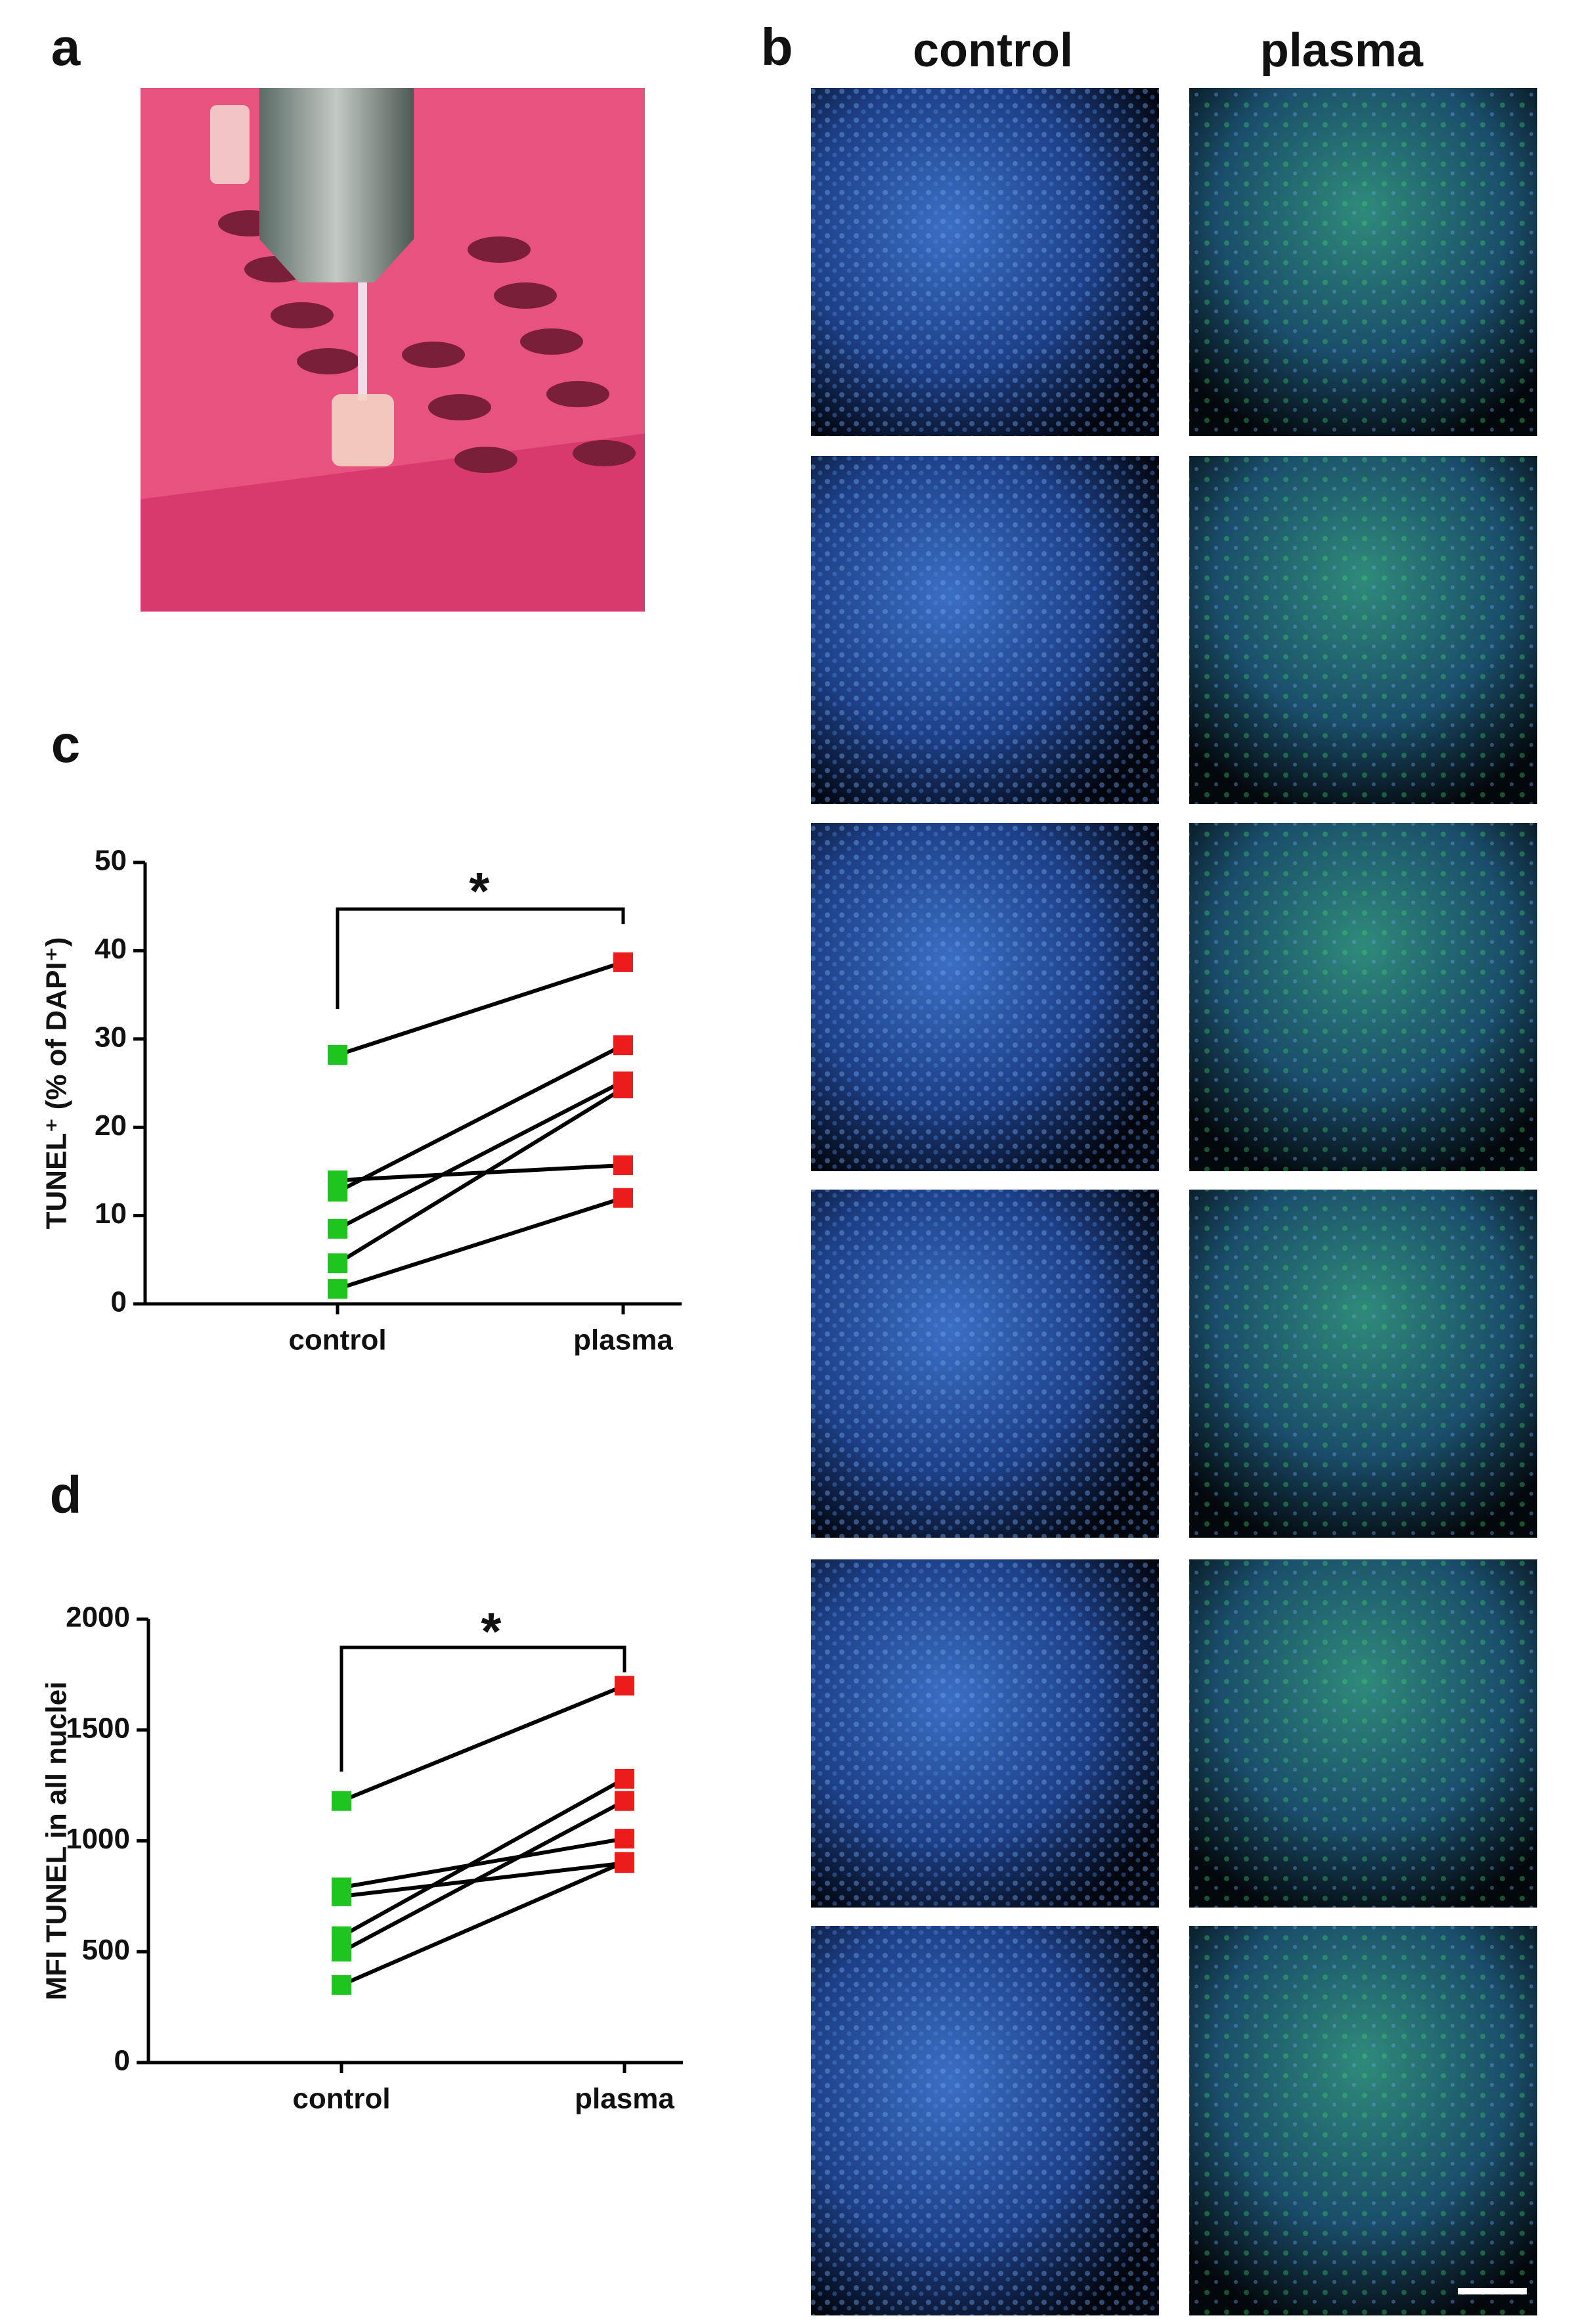  Describe the element at coordinates (111, 861) in the screenshot. I see `y-tick-label: 50` at that location.